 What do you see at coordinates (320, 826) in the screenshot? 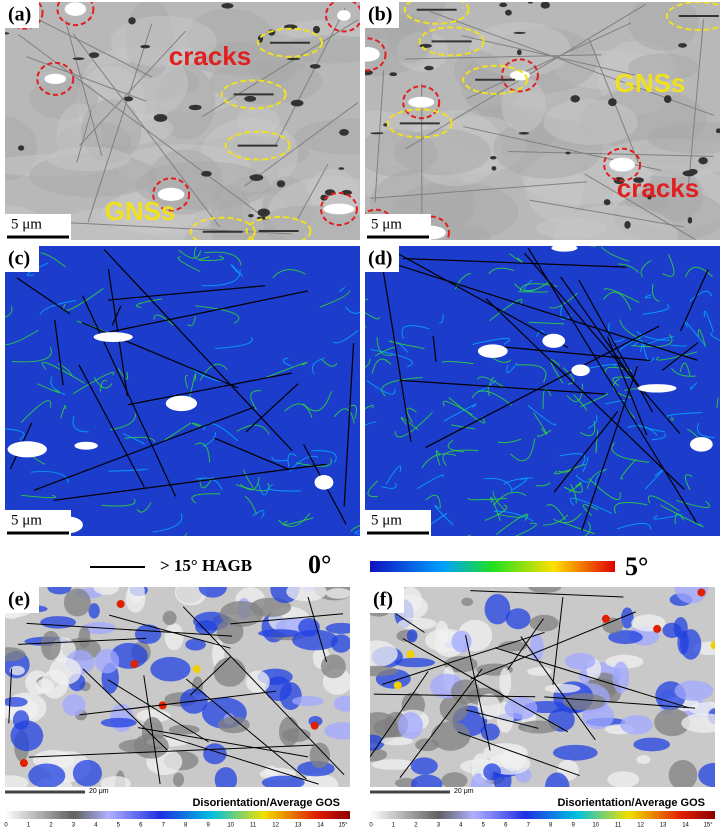
I see `colorbar-tick: 14` at bounding box center [320, 826].